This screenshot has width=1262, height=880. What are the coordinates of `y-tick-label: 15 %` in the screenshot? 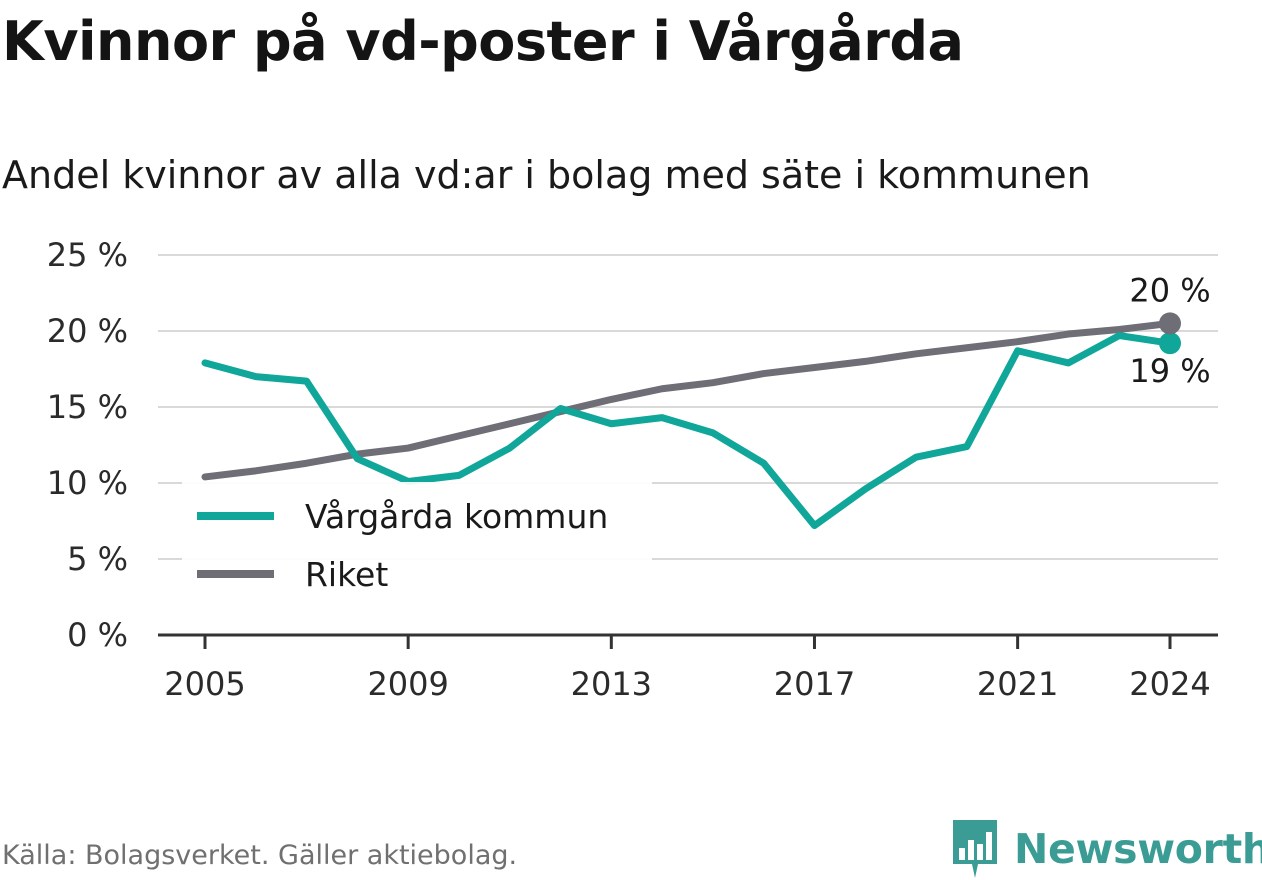 It's located at (87, 407).